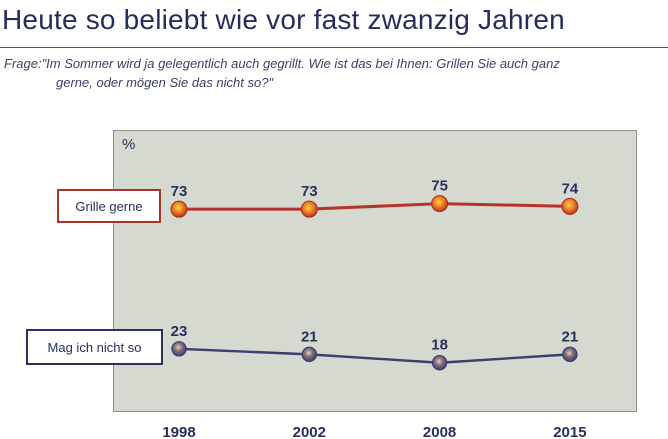 The width and height of the screenshot is (668, 439). What do you see at coordinates (569, 431) in the screenshot?
I see `x-axis-label: 2015` at bounding box center [569, 431].